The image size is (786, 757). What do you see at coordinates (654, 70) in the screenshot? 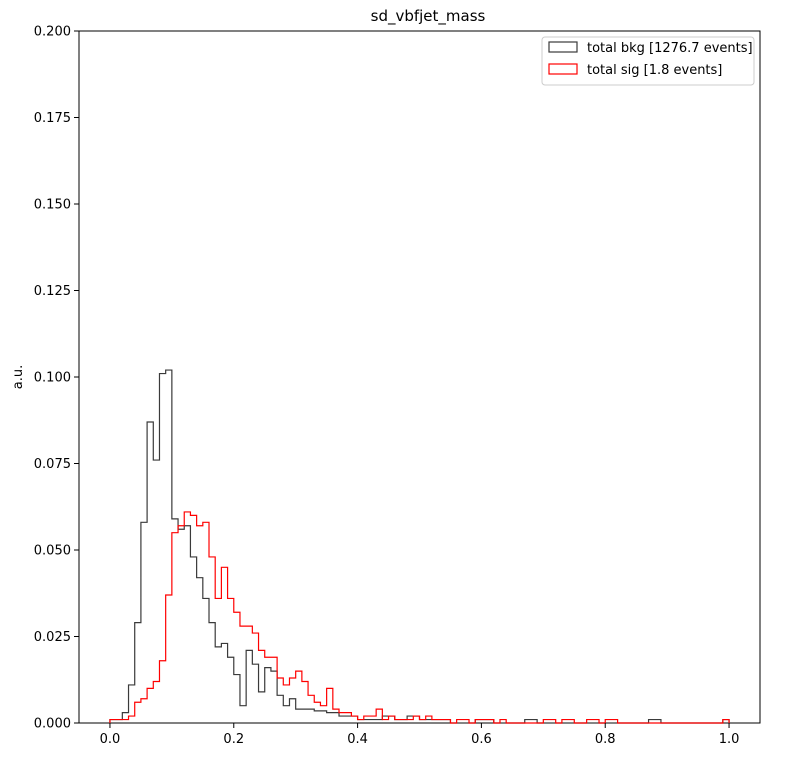
I see `legend-entry-label: total sig [1.8 events]` at bounding box center [654, 70].